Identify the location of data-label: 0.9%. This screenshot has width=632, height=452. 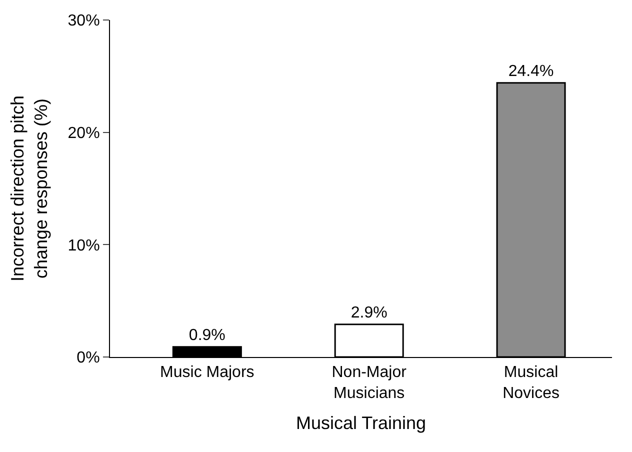
(207, 335).